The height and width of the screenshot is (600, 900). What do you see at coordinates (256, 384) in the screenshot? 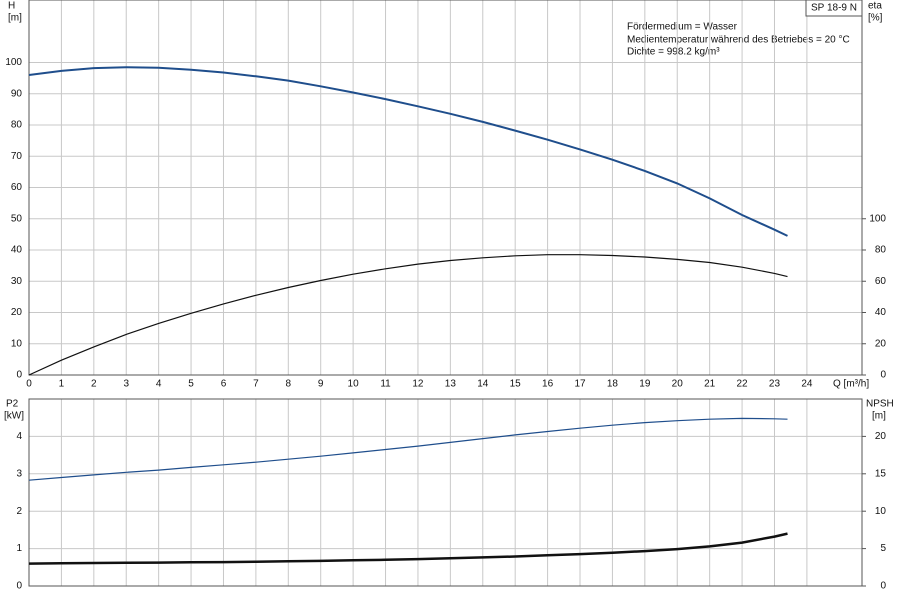
I see `x-tick-label: 7` at bounding box center [256, 384].